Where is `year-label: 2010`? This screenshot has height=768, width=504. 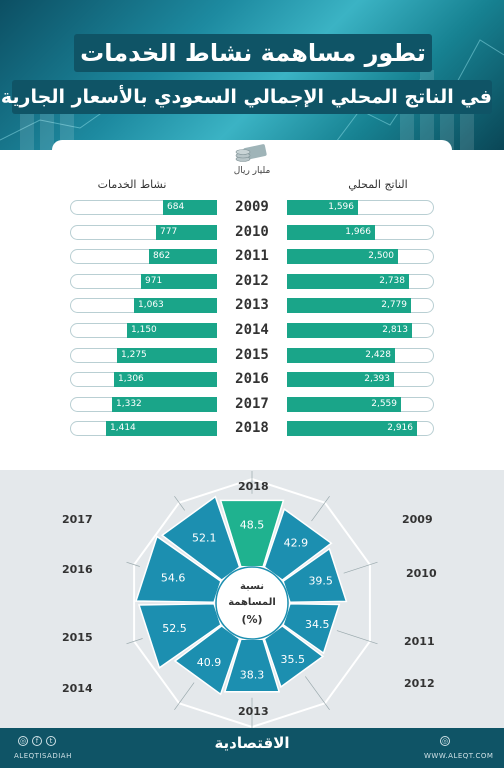 year-label: 2010 is located at coordinates (252, 232).